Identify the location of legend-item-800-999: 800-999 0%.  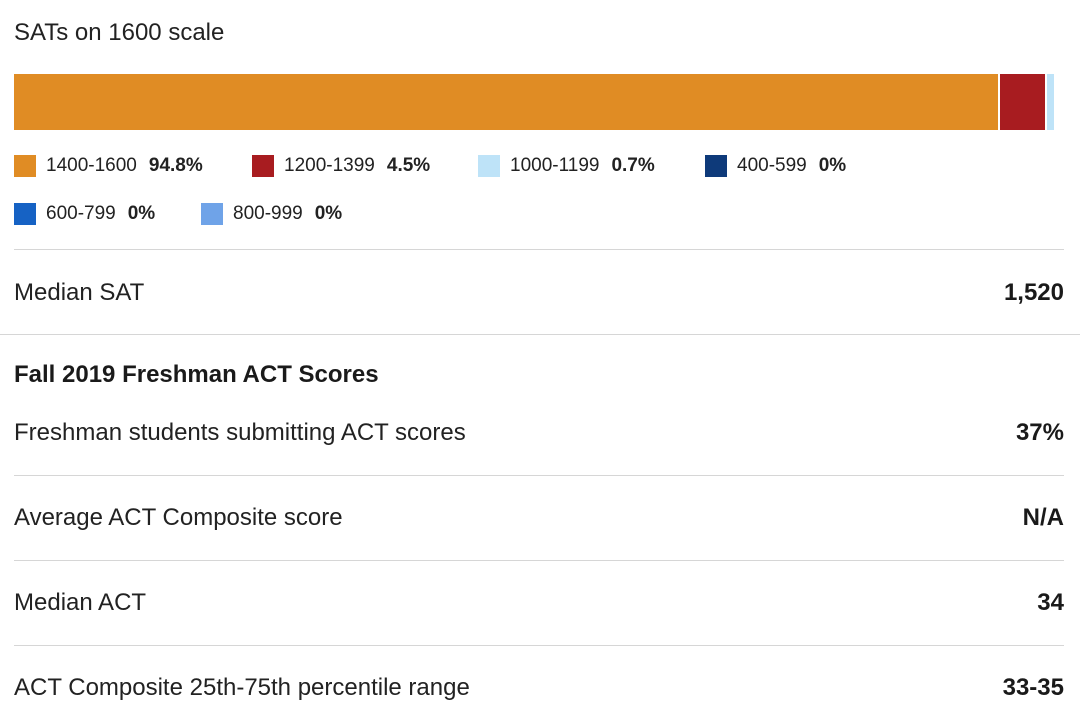
(271, 214).